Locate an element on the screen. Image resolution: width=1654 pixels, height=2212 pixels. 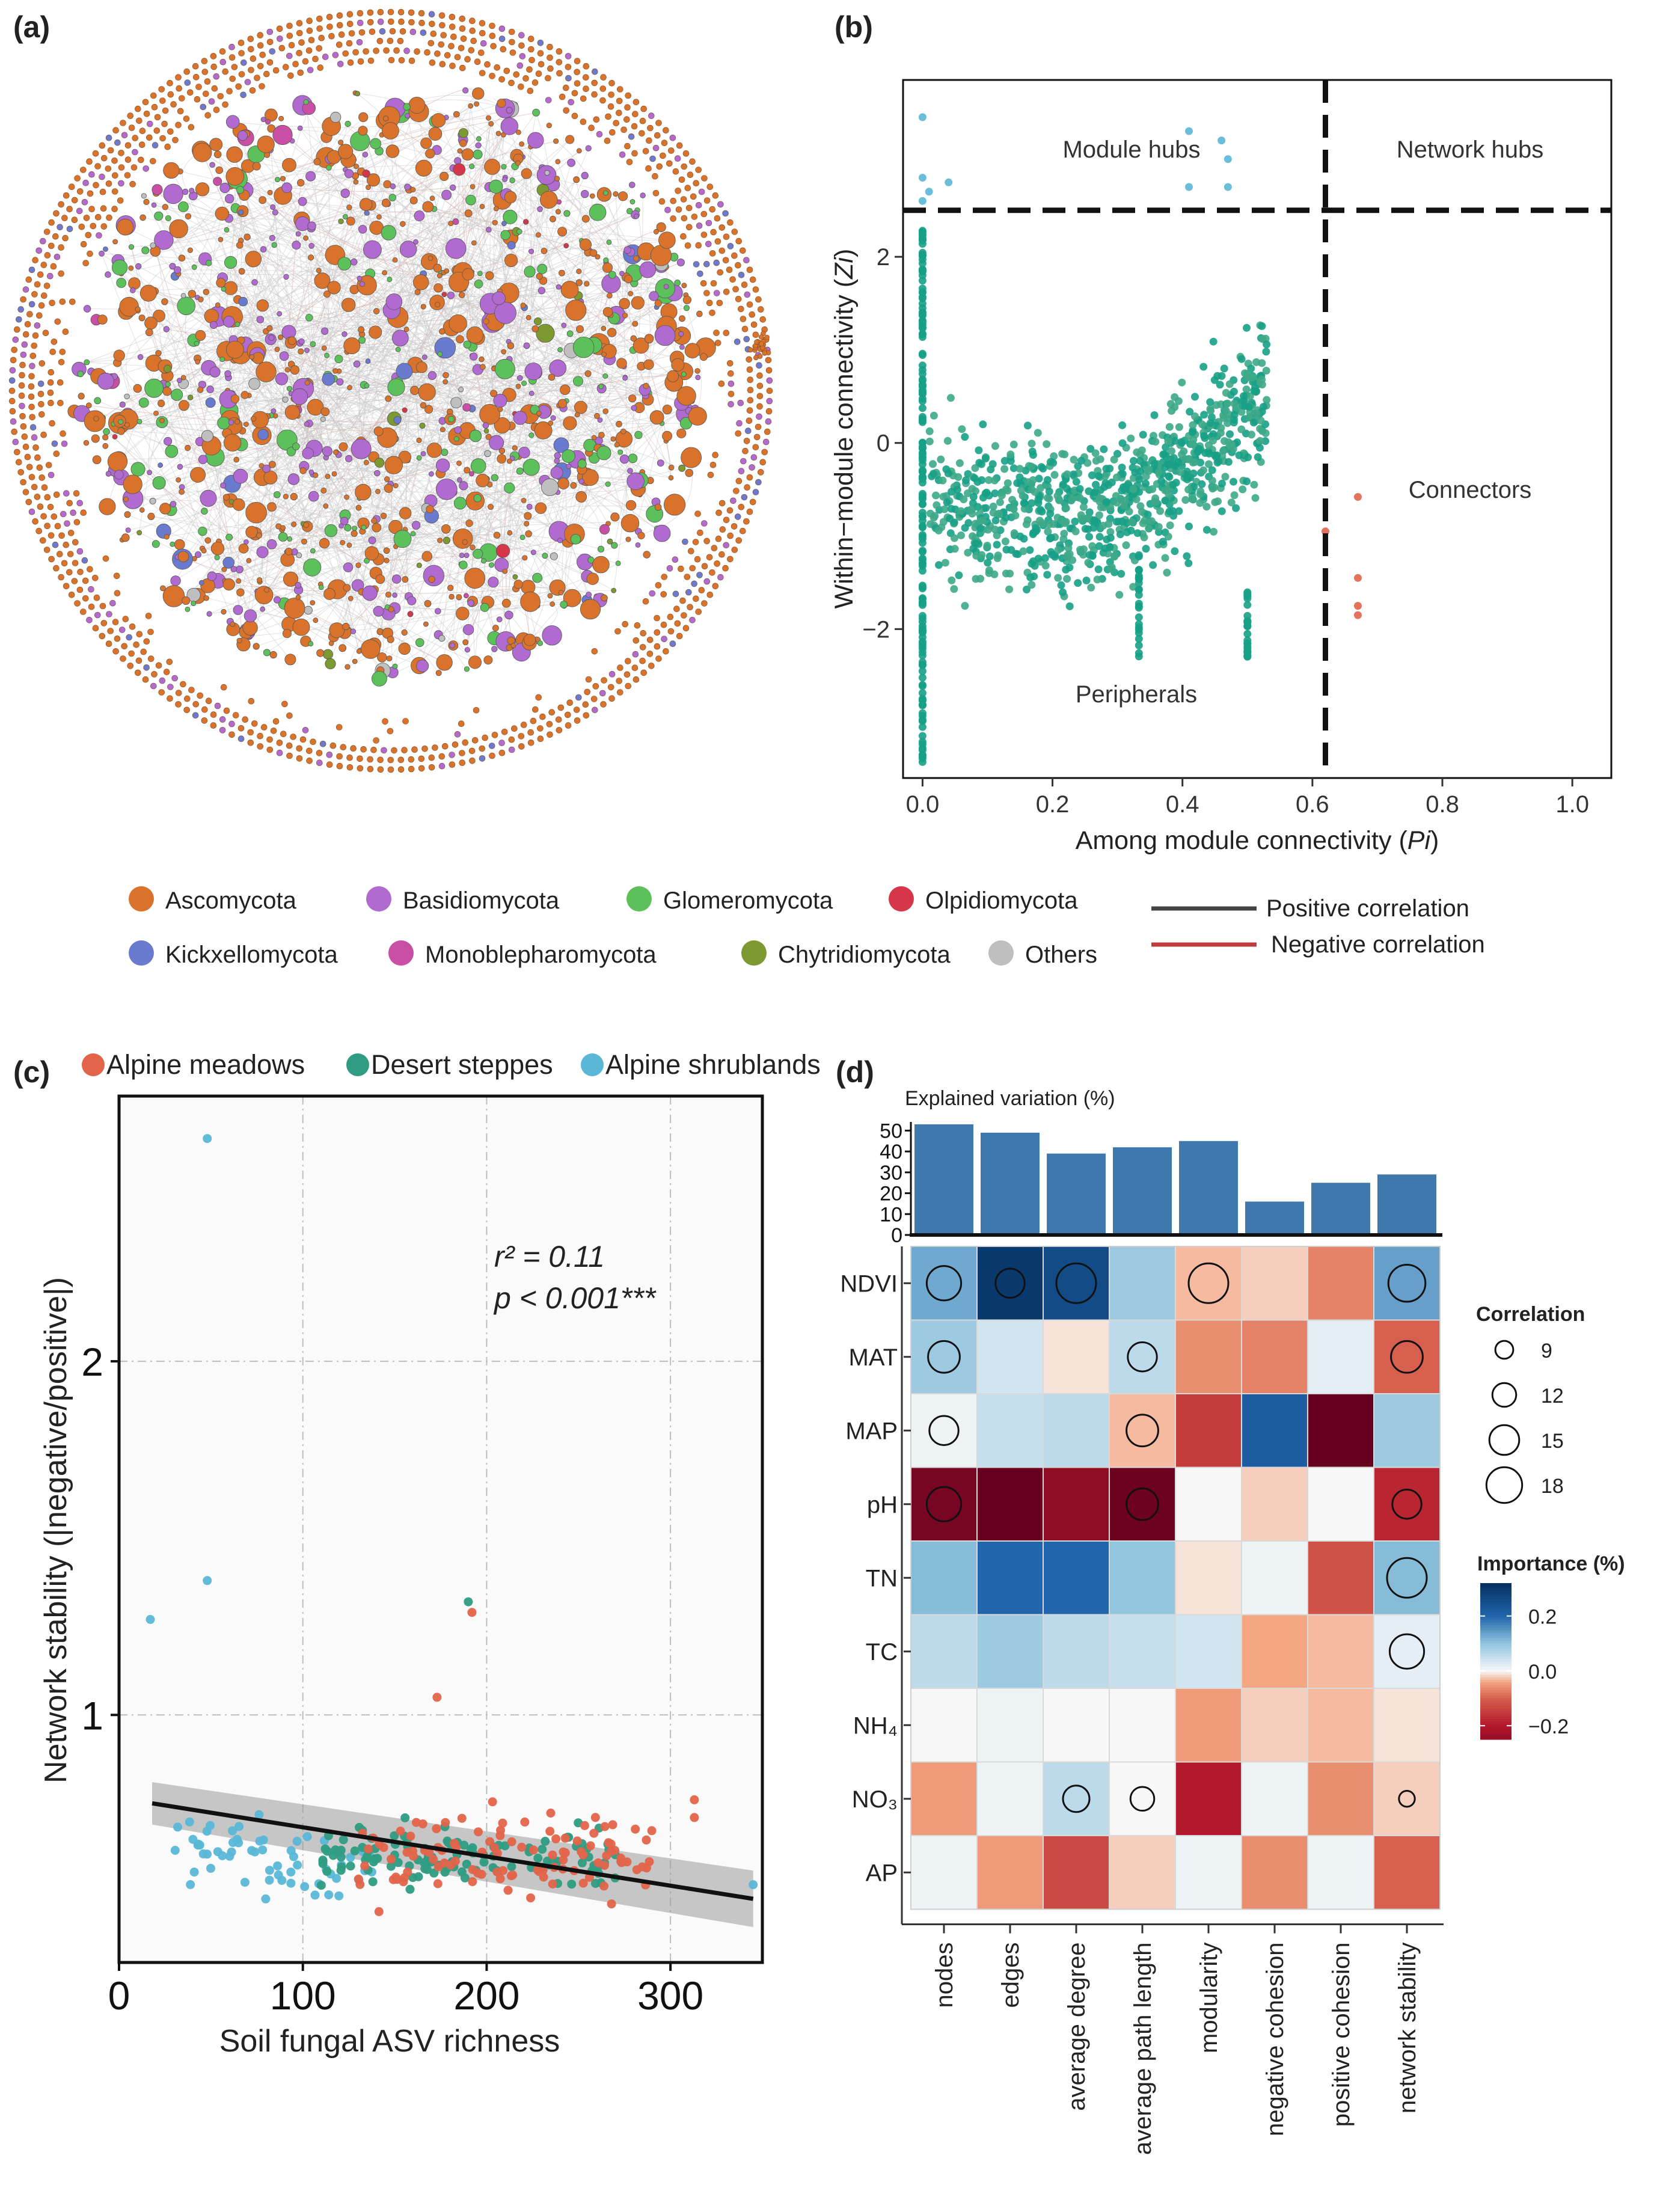
panel-label-a: (a) is located at coordinates (31, 27).